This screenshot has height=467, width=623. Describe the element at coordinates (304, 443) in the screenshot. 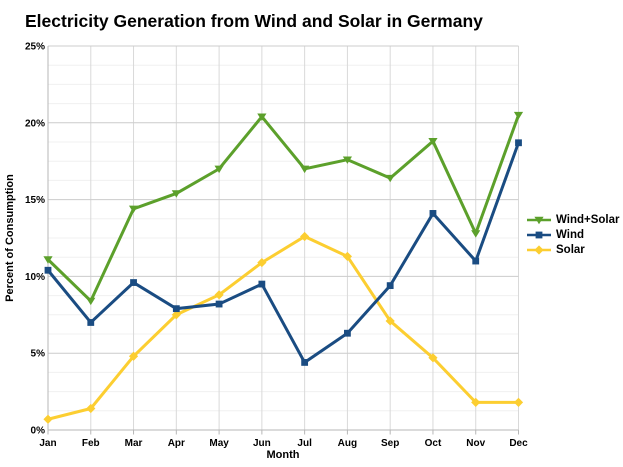

I see `x-tick-label: Jul` at that location.